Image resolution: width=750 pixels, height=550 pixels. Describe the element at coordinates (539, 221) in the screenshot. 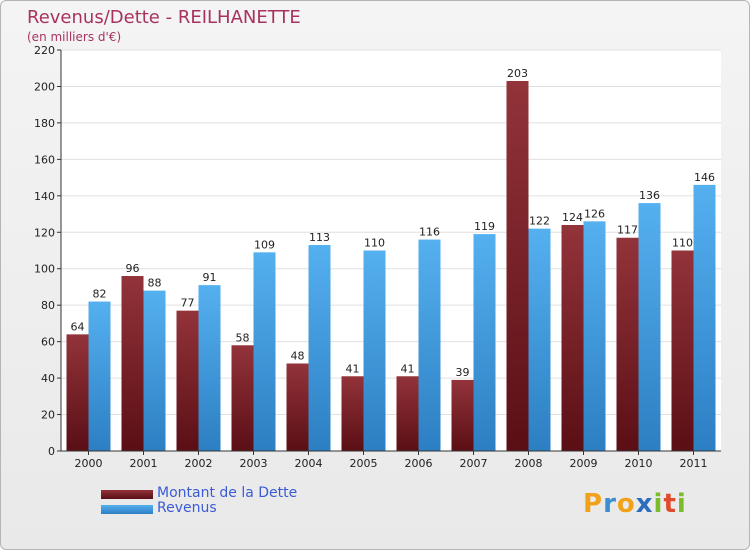

I see `data-label: 122` at that location.